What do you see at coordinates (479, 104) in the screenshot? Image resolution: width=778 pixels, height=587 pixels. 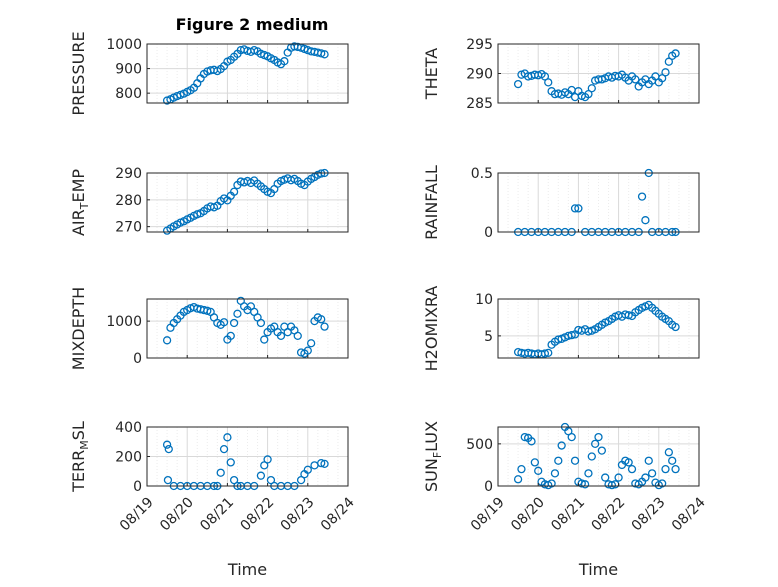 I see `y-tick-label: 285` at bounding box center [479, 104].